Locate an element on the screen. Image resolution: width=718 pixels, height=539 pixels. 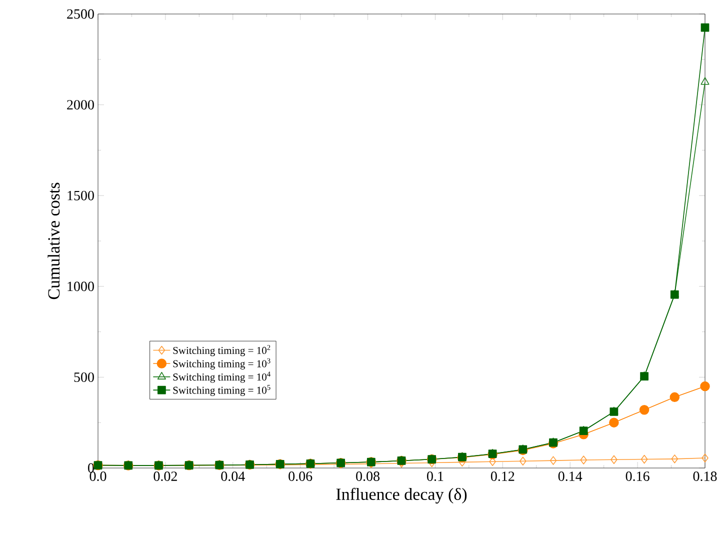
x-axis-title: Influence decay (δ) is located at coordinates (401, 496).